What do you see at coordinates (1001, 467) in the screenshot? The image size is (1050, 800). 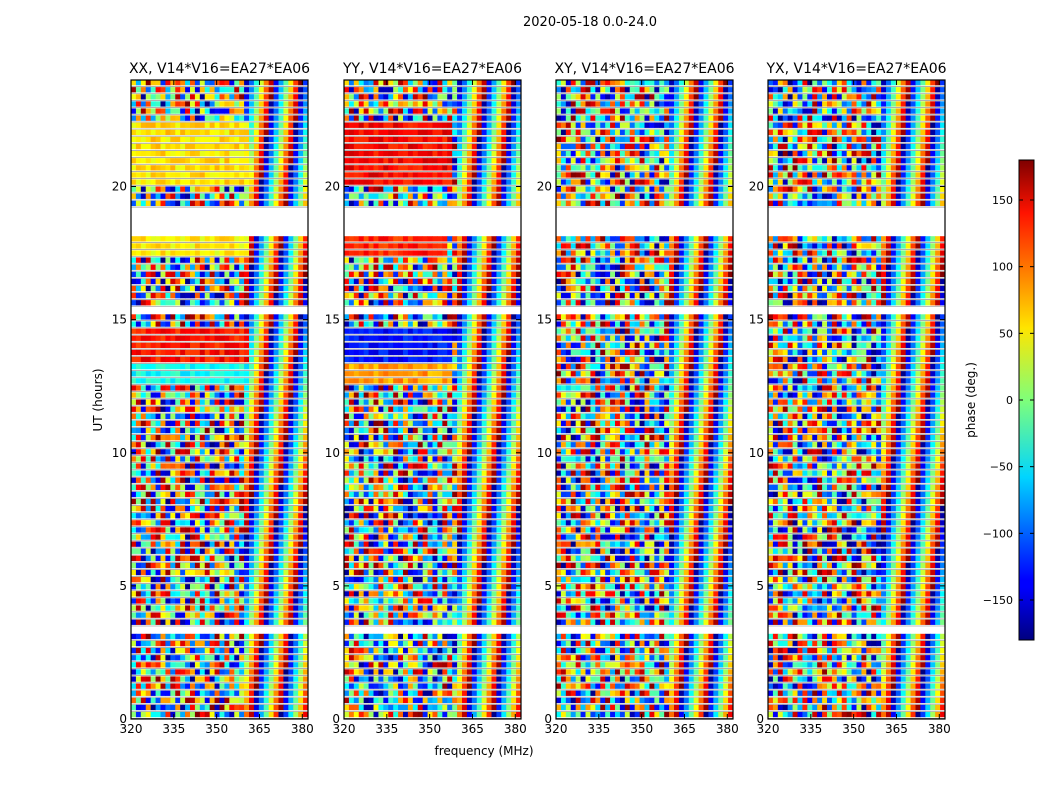 I see `colorbar-tick-label: −50` at bounding box center [1001, 467].